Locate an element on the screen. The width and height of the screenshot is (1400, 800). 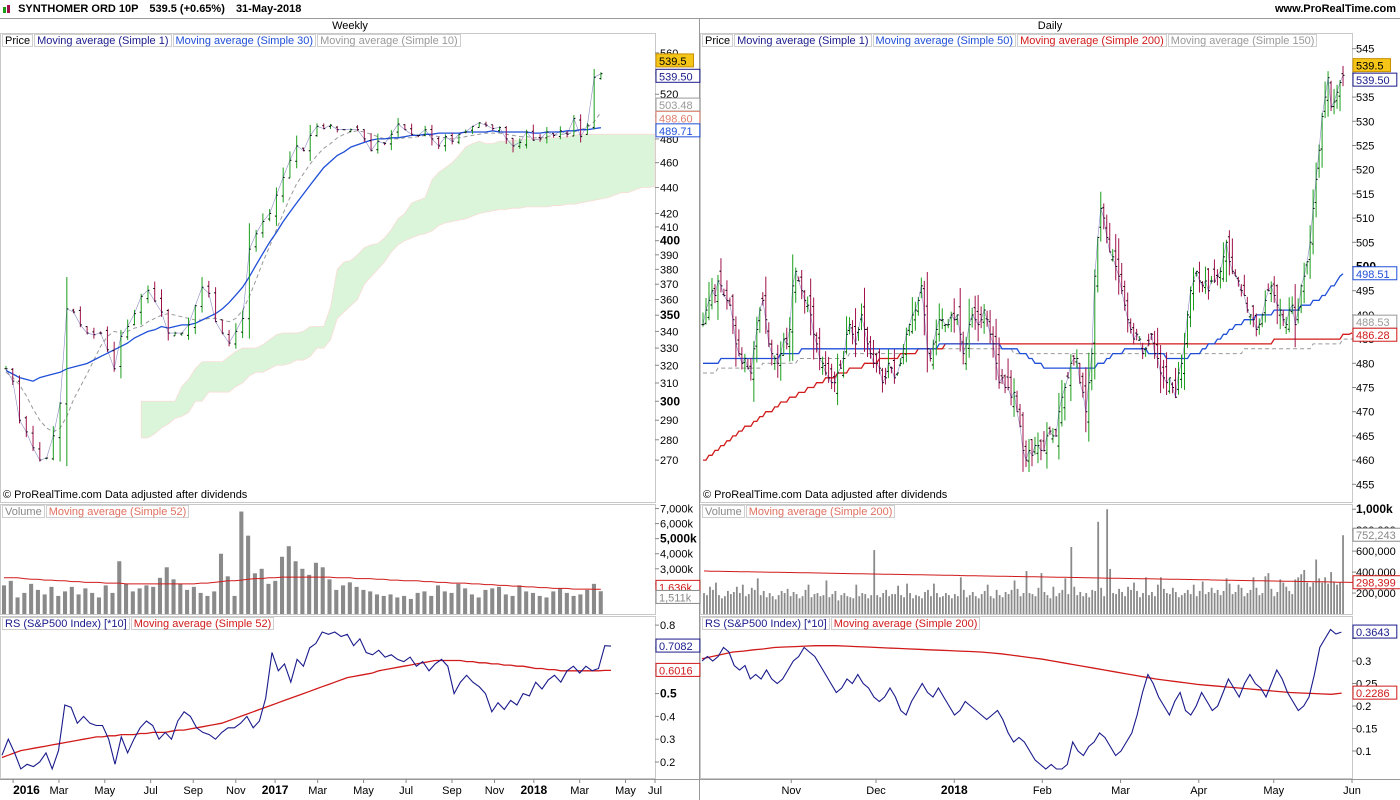
legend-volume-sma52: Moving average (Simple 52) is located at coordinates (117, 511).